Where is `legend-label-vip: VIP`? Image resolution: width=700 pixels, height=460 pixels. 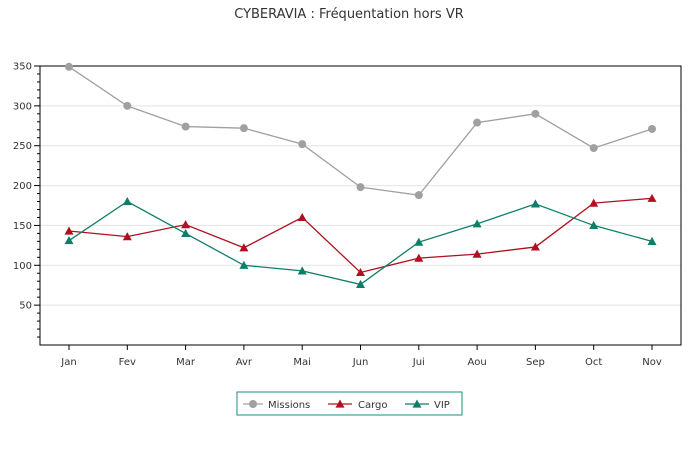
legend-label-vip: VIP is located at coordinates (442, 405).